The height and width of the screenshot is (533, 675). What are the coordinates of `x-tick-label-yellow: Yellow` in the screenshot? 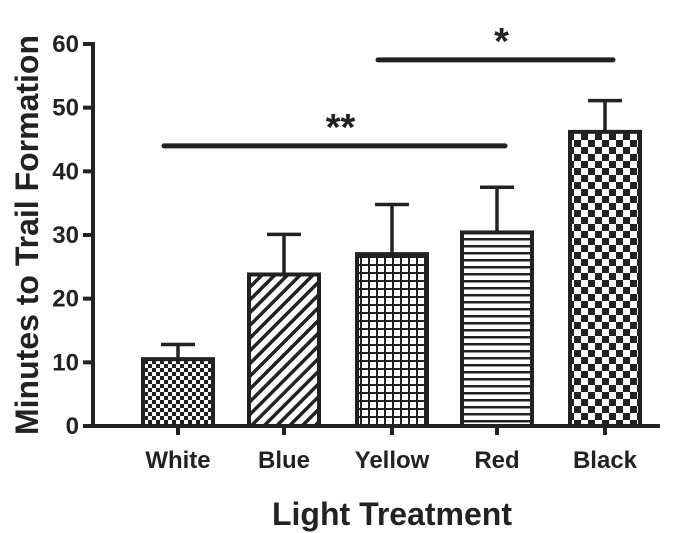 It's located at (392, 460).